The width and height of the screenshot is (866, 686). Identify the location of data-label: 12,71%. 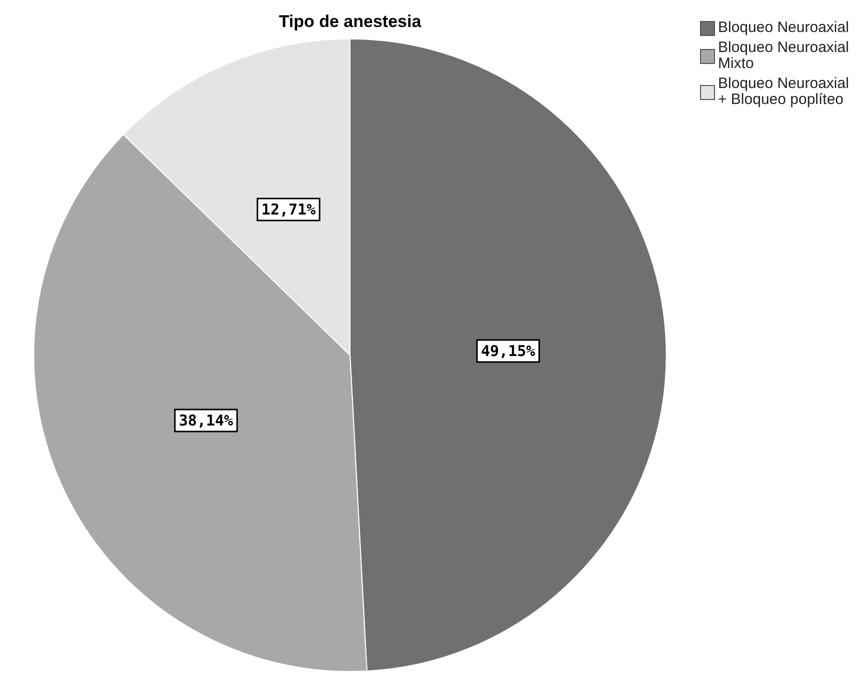
(288, 209).